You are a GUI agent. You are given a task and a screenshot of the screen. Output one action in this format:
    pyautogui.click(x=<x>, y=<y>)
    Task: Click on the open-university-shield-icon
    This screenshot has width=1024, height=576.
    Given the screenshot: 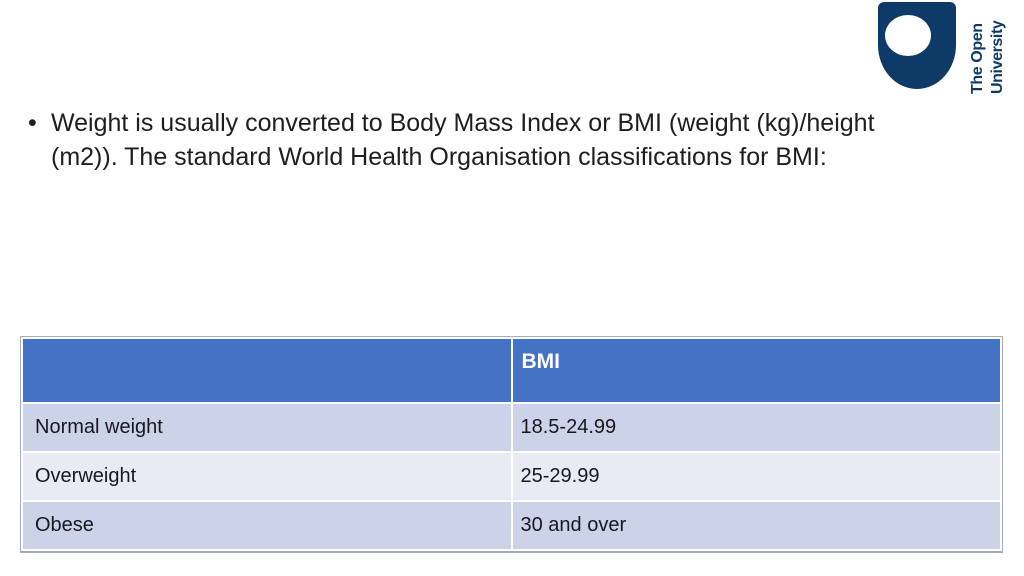 What is the action you would take?
    pyautogui.click(x=917, y=45)
    